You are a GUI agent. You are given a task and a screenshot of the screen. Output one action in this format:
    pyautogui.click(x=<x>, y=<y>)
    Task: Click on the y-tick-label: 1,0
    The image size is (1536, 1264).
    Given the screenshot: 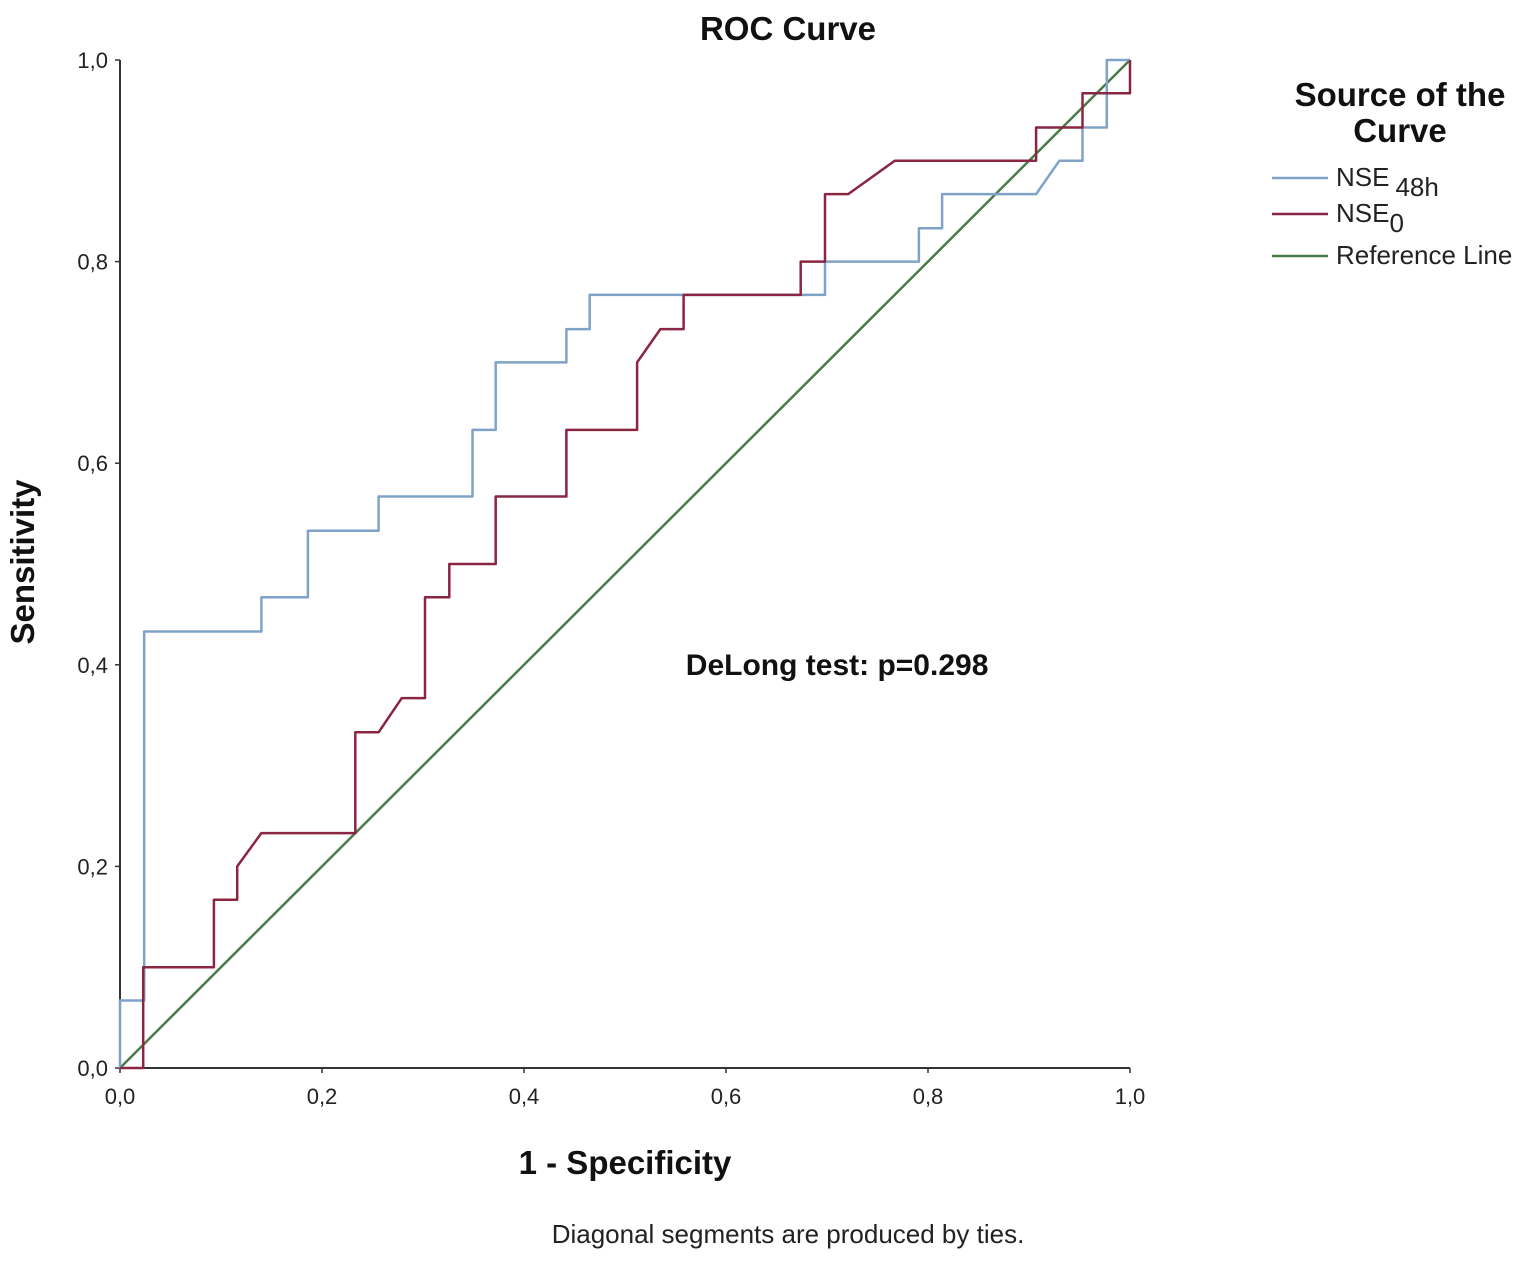 What is the action you would take?
    pyautogui.click(x=92, y=60)
    